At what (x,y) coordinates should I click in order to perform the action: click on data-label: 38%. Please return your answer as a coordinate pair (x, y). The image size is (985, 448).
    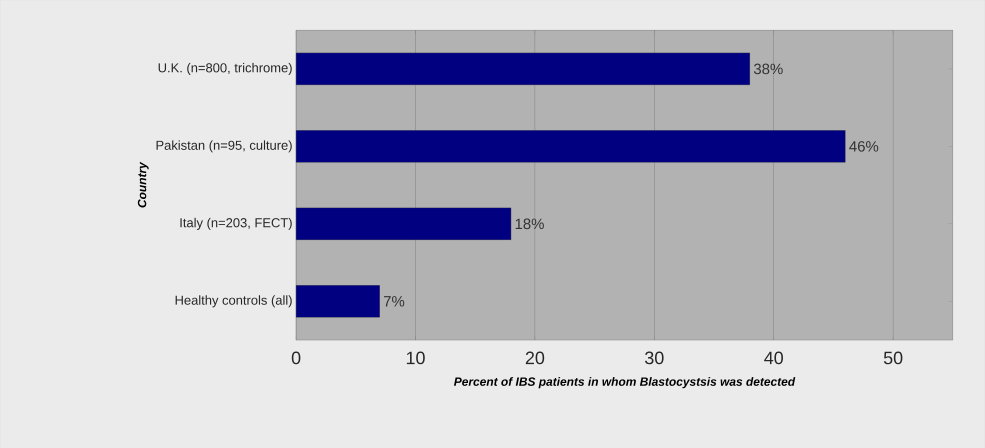
    Looking at the image, I should click on (768, 69).